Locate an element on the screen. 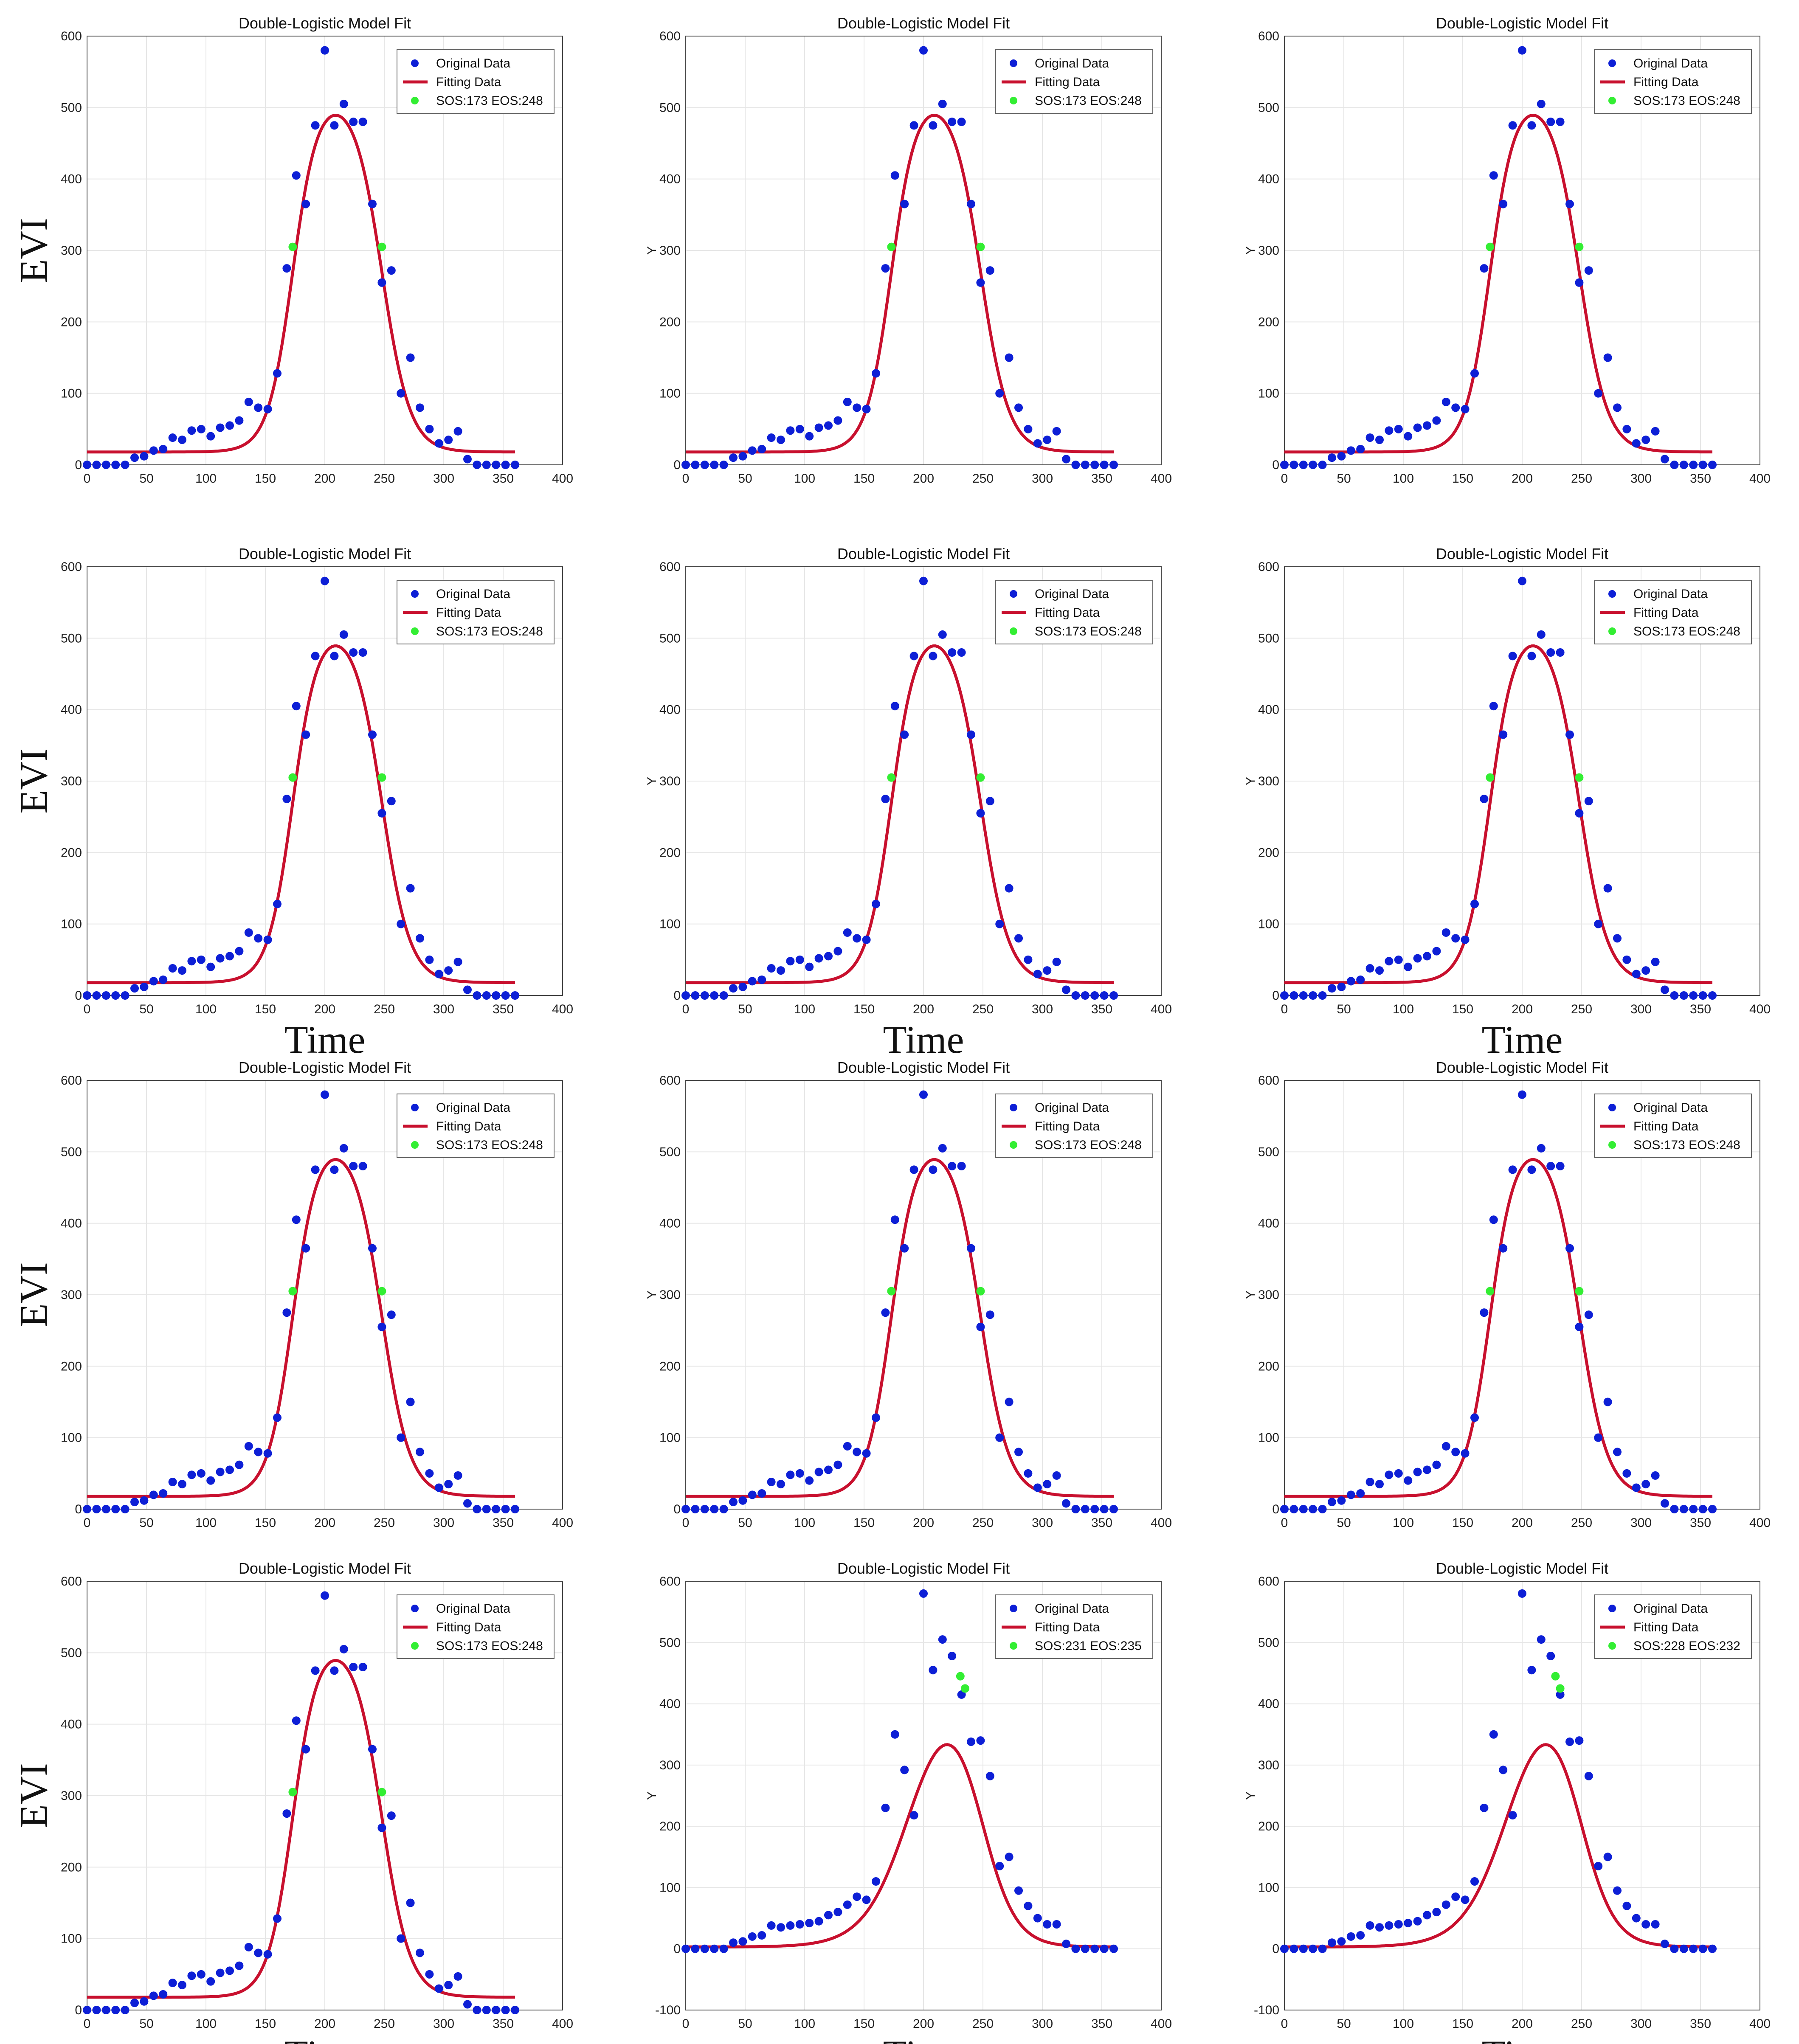 This screenshot has width=1799, height=2044. y-tick-label: 300 is located at coordinates (670, 1295).